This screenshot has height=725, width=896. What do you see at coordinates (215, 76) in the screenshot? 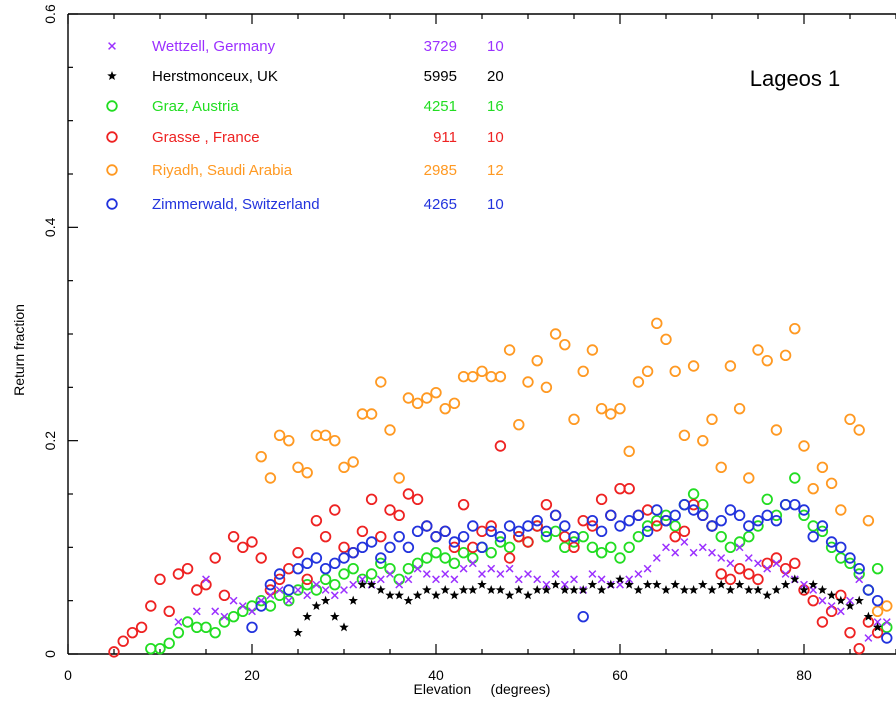
I see `legend-name: Herstmonceux, UK` at bounding box center [215, 76].